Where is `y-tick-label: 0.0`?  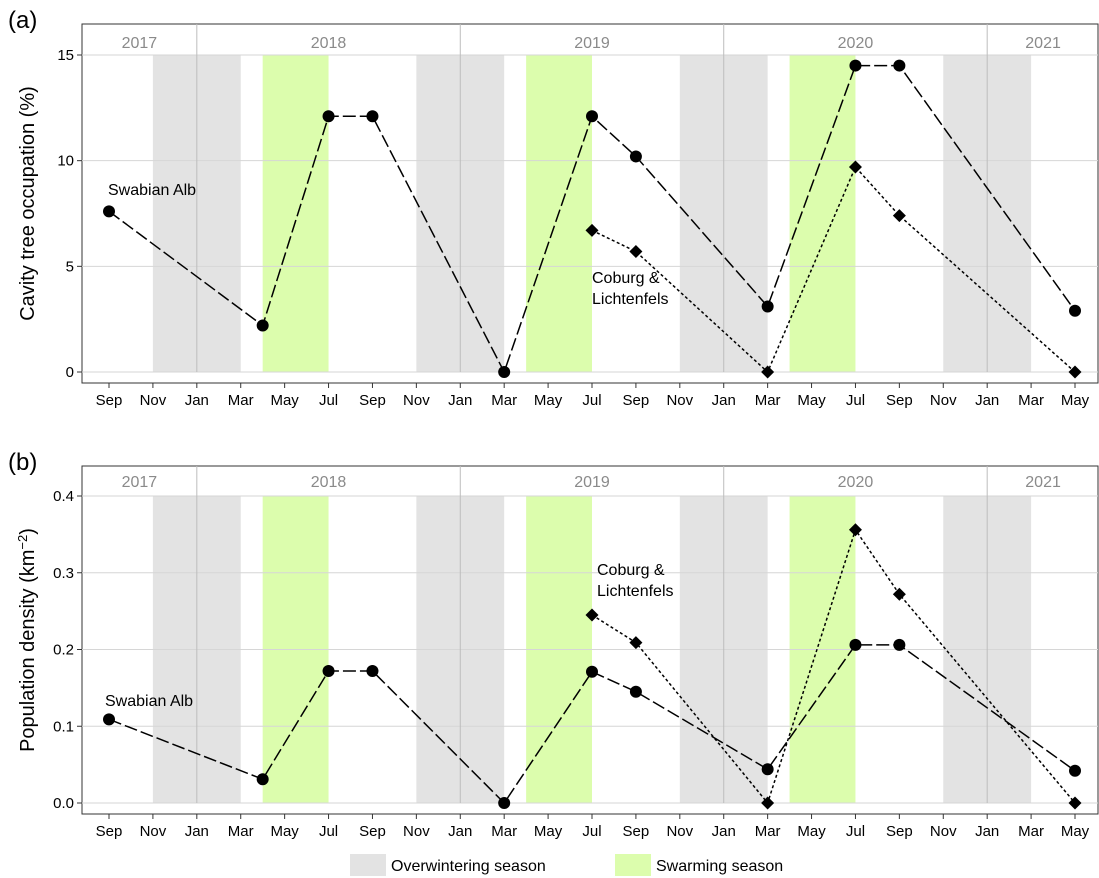 y-tick-label: 0.0 is located at coordinates (63, 803).